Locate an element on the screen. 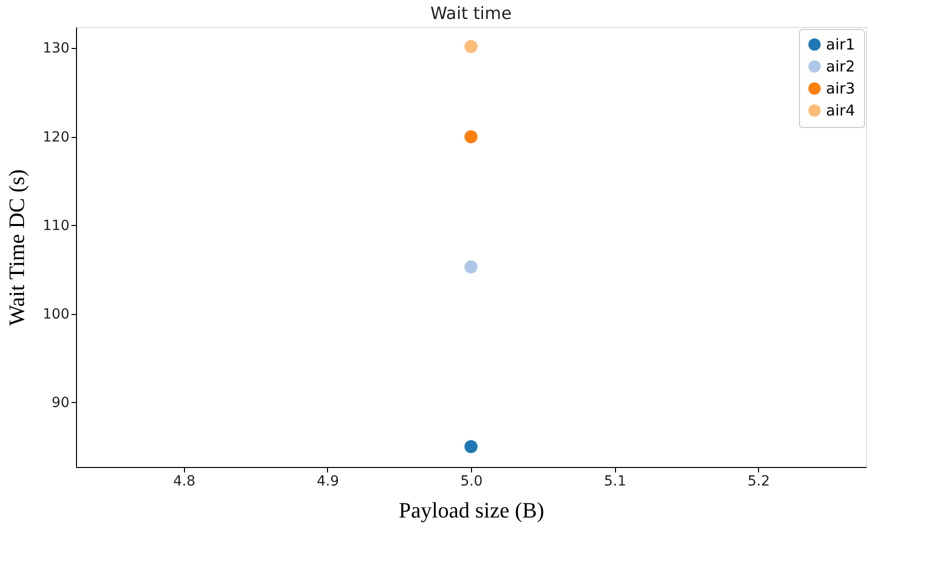 This screenshot has width=938, height=581. x-tick-label: 4.8 is located at coordinates (184, 482).